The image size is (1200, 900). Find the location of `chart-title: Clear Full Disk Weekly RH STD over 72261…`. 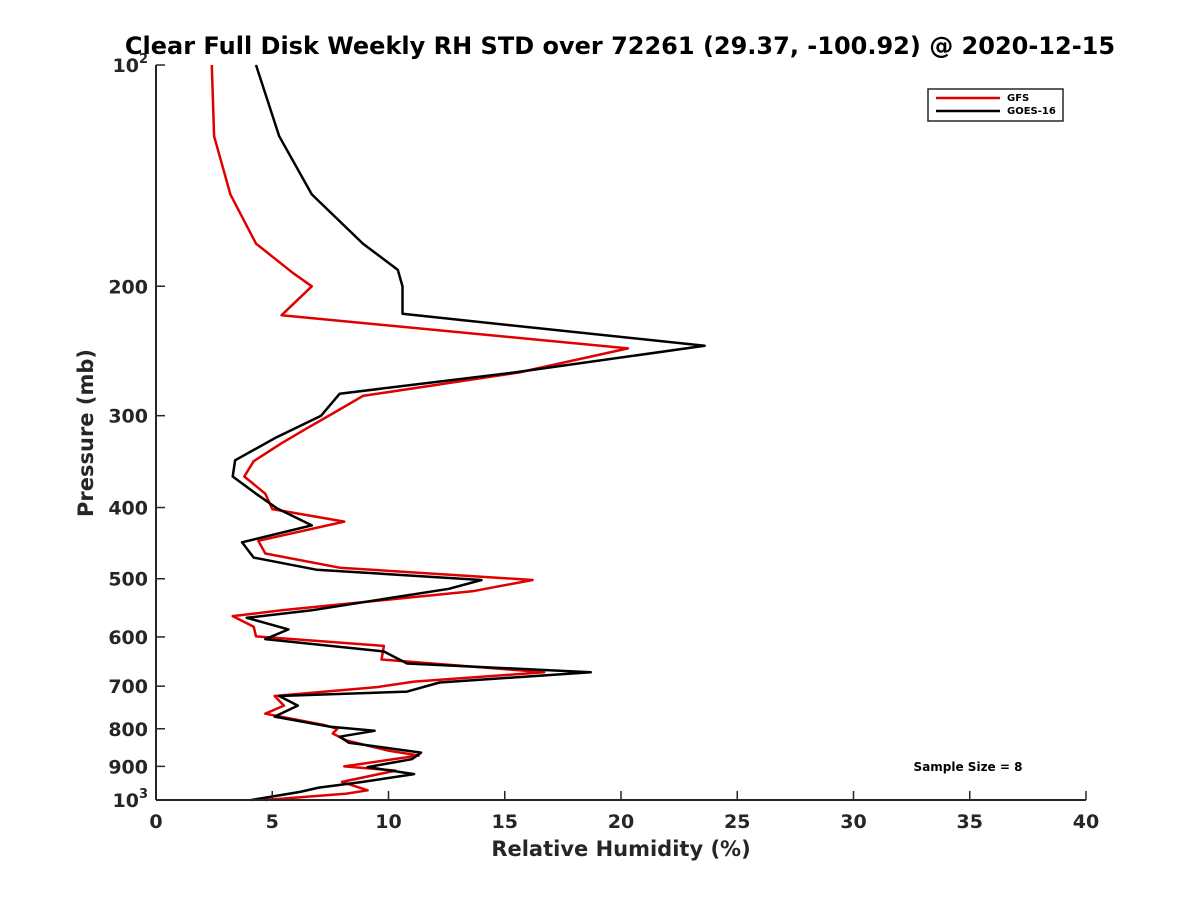

chart-title: Clear Full Disk Weekly RH STD over 72261… is located at coordinates (620, 46).